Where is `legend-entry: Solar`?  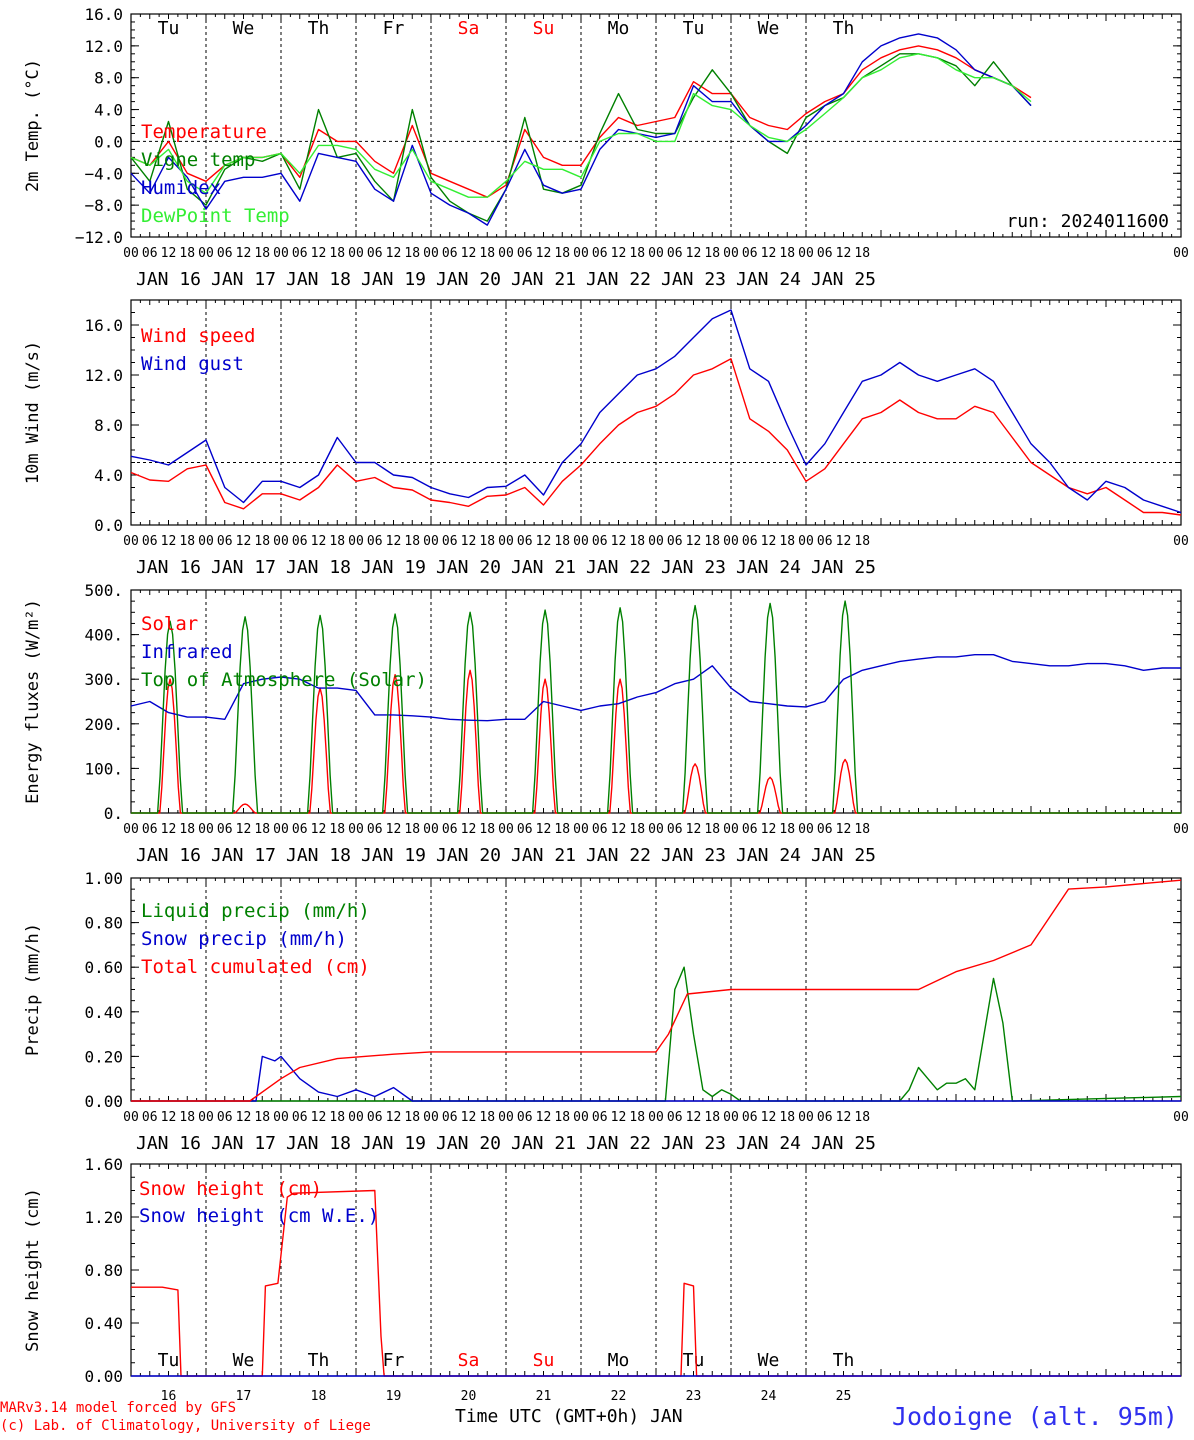
legend-entry: Solar is located at coordinates (169, 624).